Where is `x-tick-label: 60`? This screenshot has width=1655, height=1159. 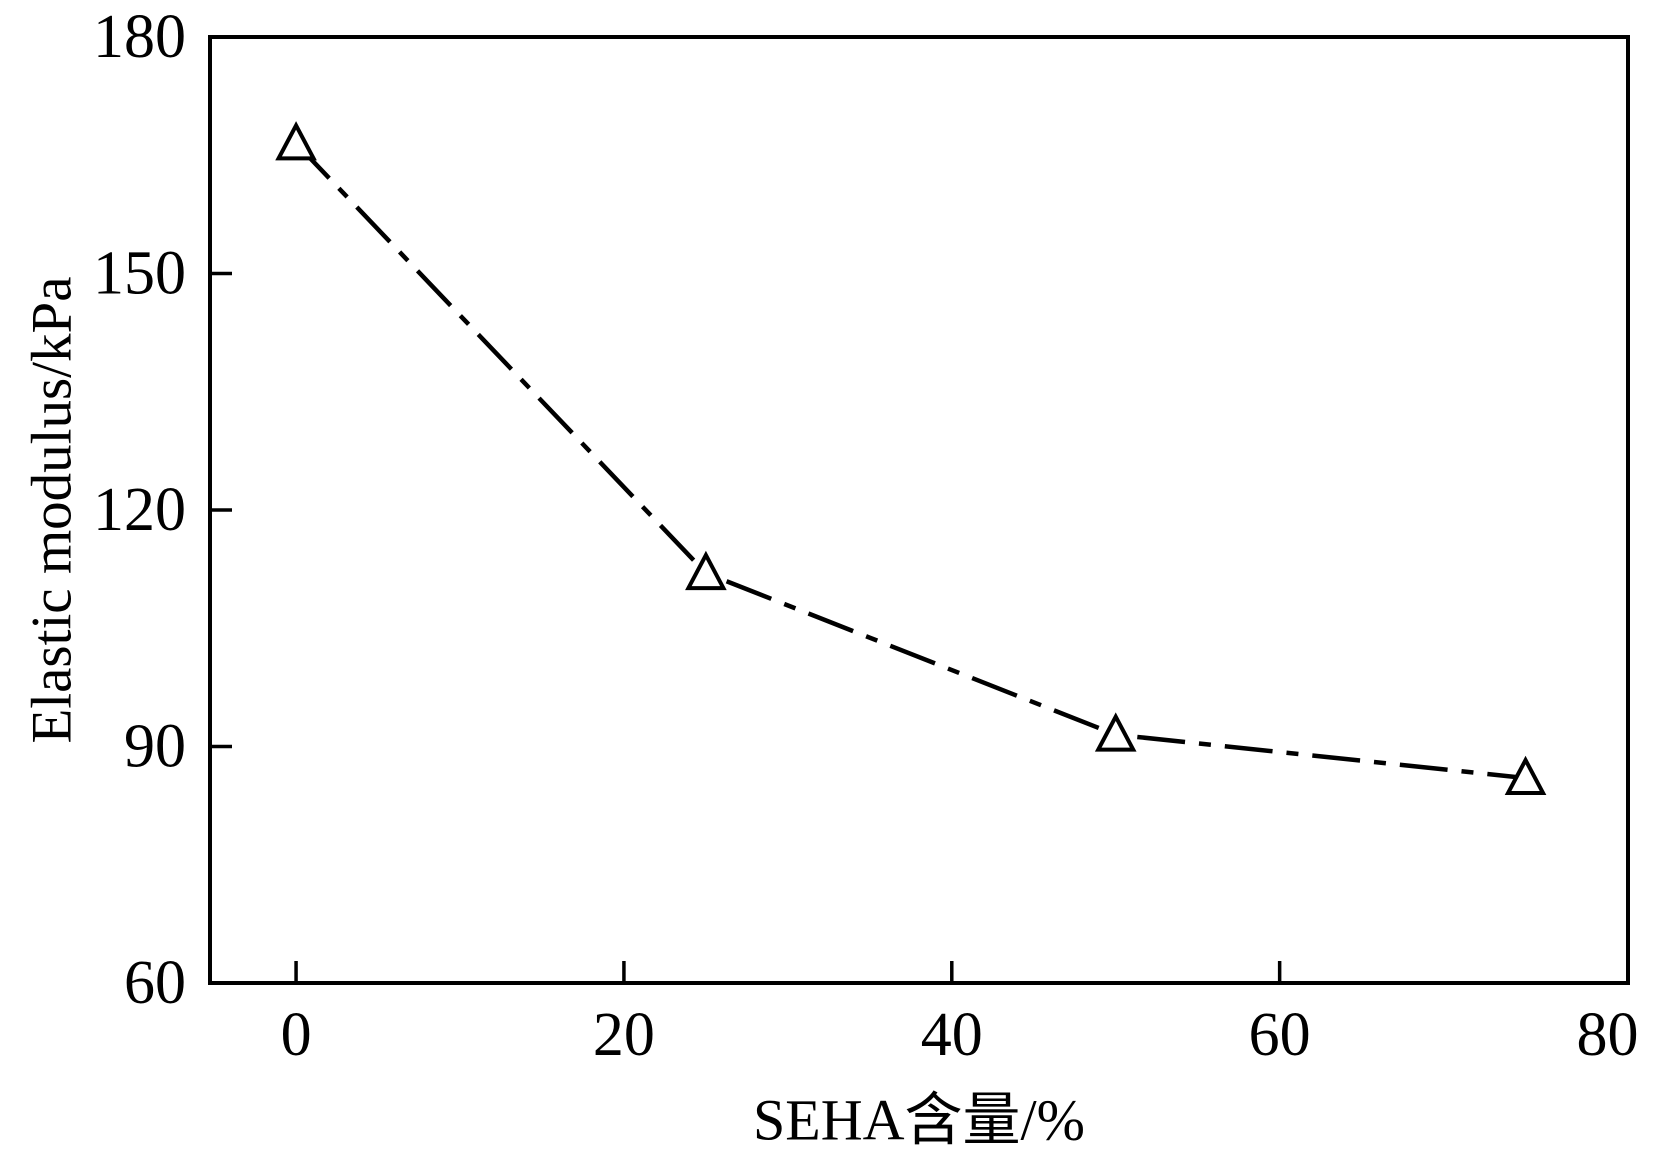 x-tick-label: 60 is located at coordinates (1280, 1035).